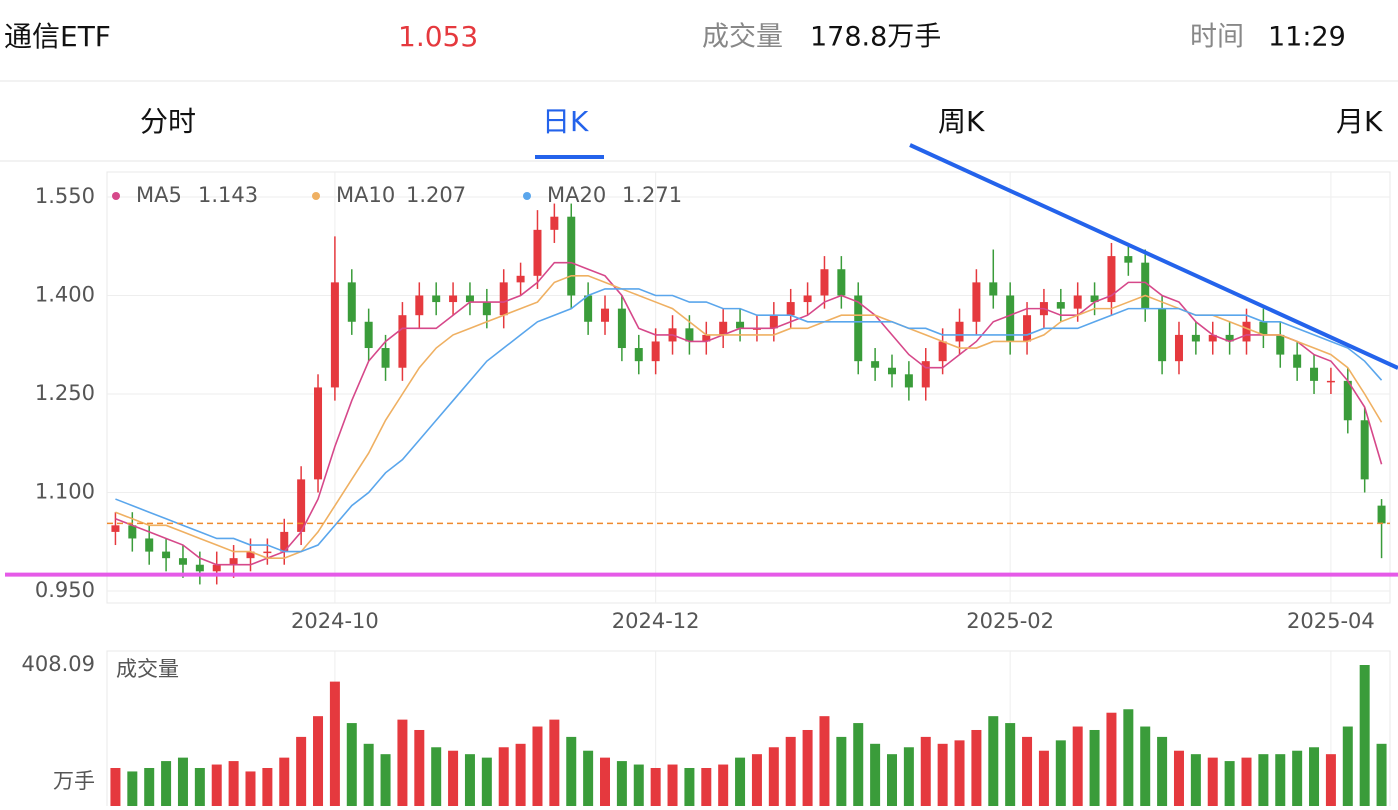  What do you see at coordinates (74, 781) in the screenshot?
I see `volume-unit: 万手` at bounding box center [74, 781].